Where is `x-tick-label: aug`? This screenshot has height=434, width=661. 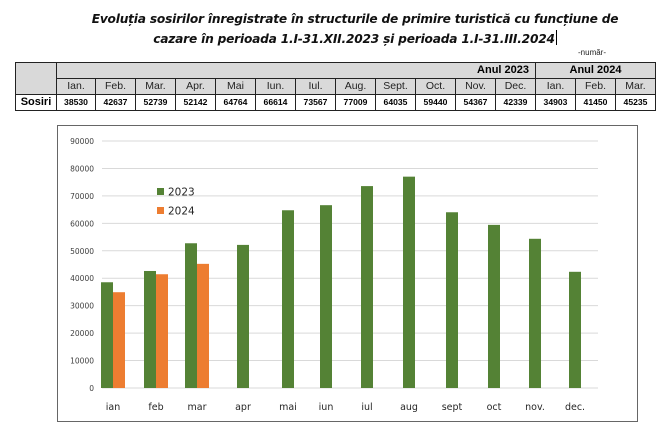 x-tick-label: aug is located at coordinates (409, 407).